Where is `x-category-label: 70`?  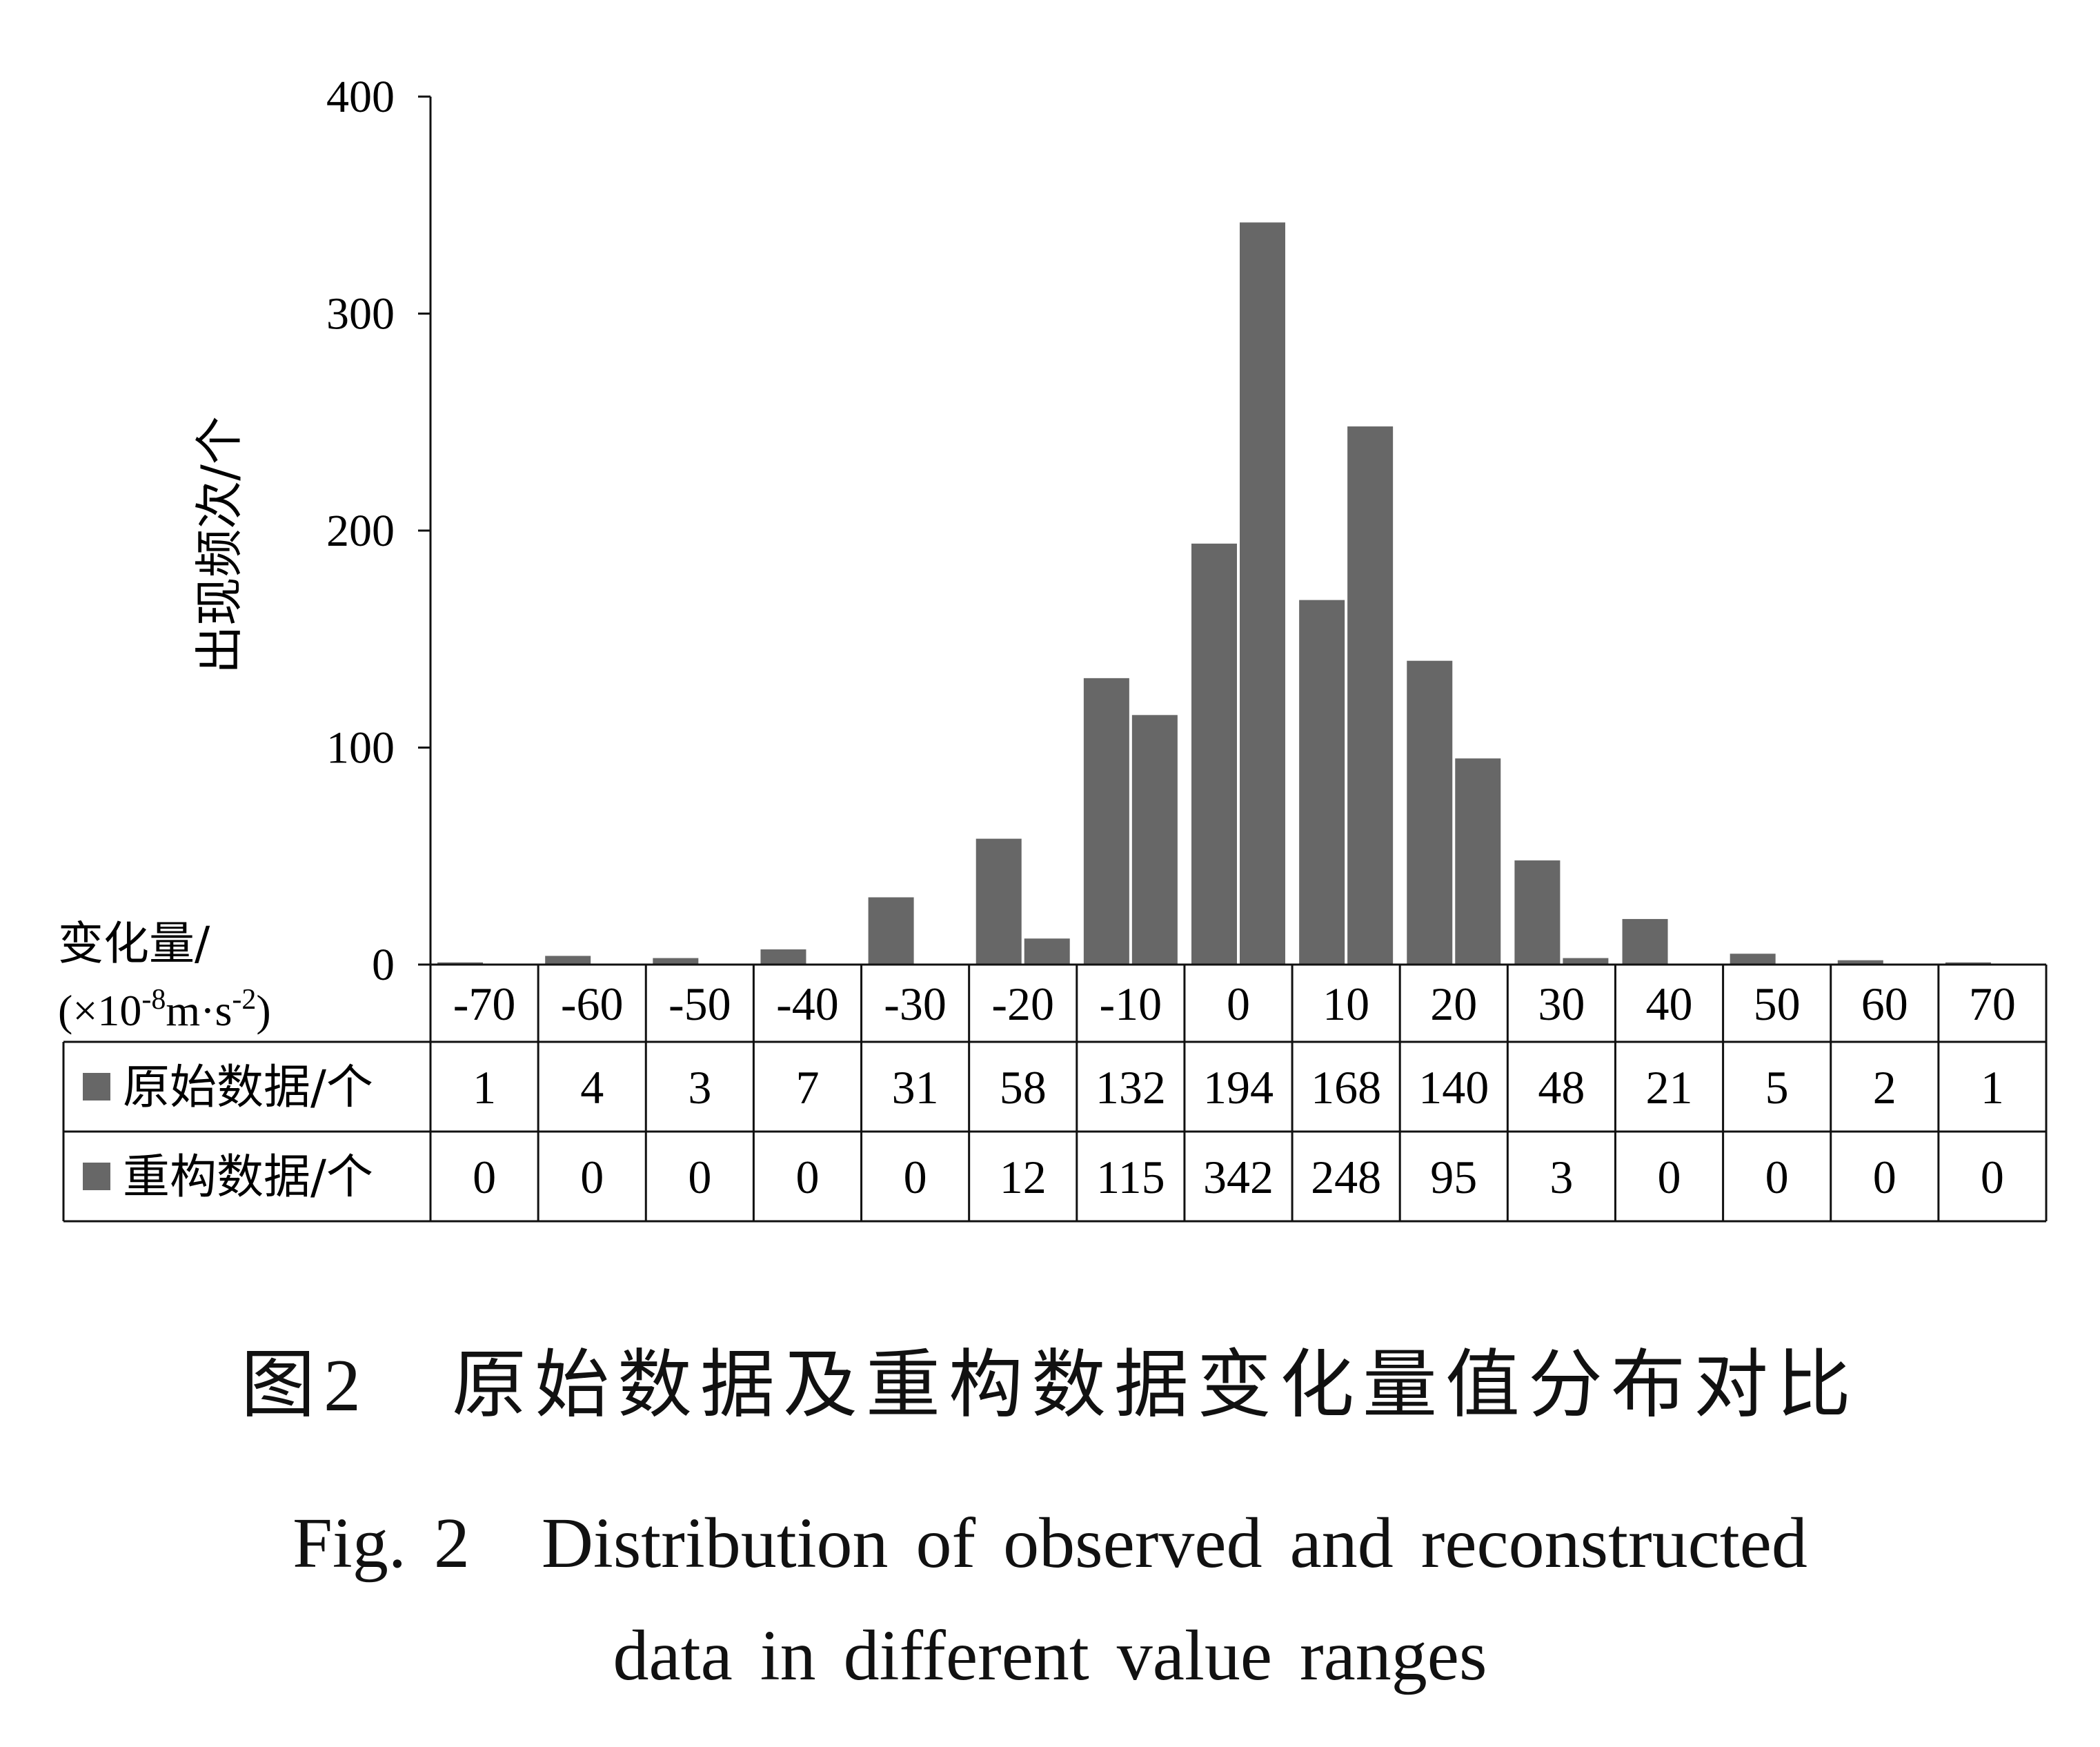
x-category-label: 70 is located at coordinates (1992, 1004).